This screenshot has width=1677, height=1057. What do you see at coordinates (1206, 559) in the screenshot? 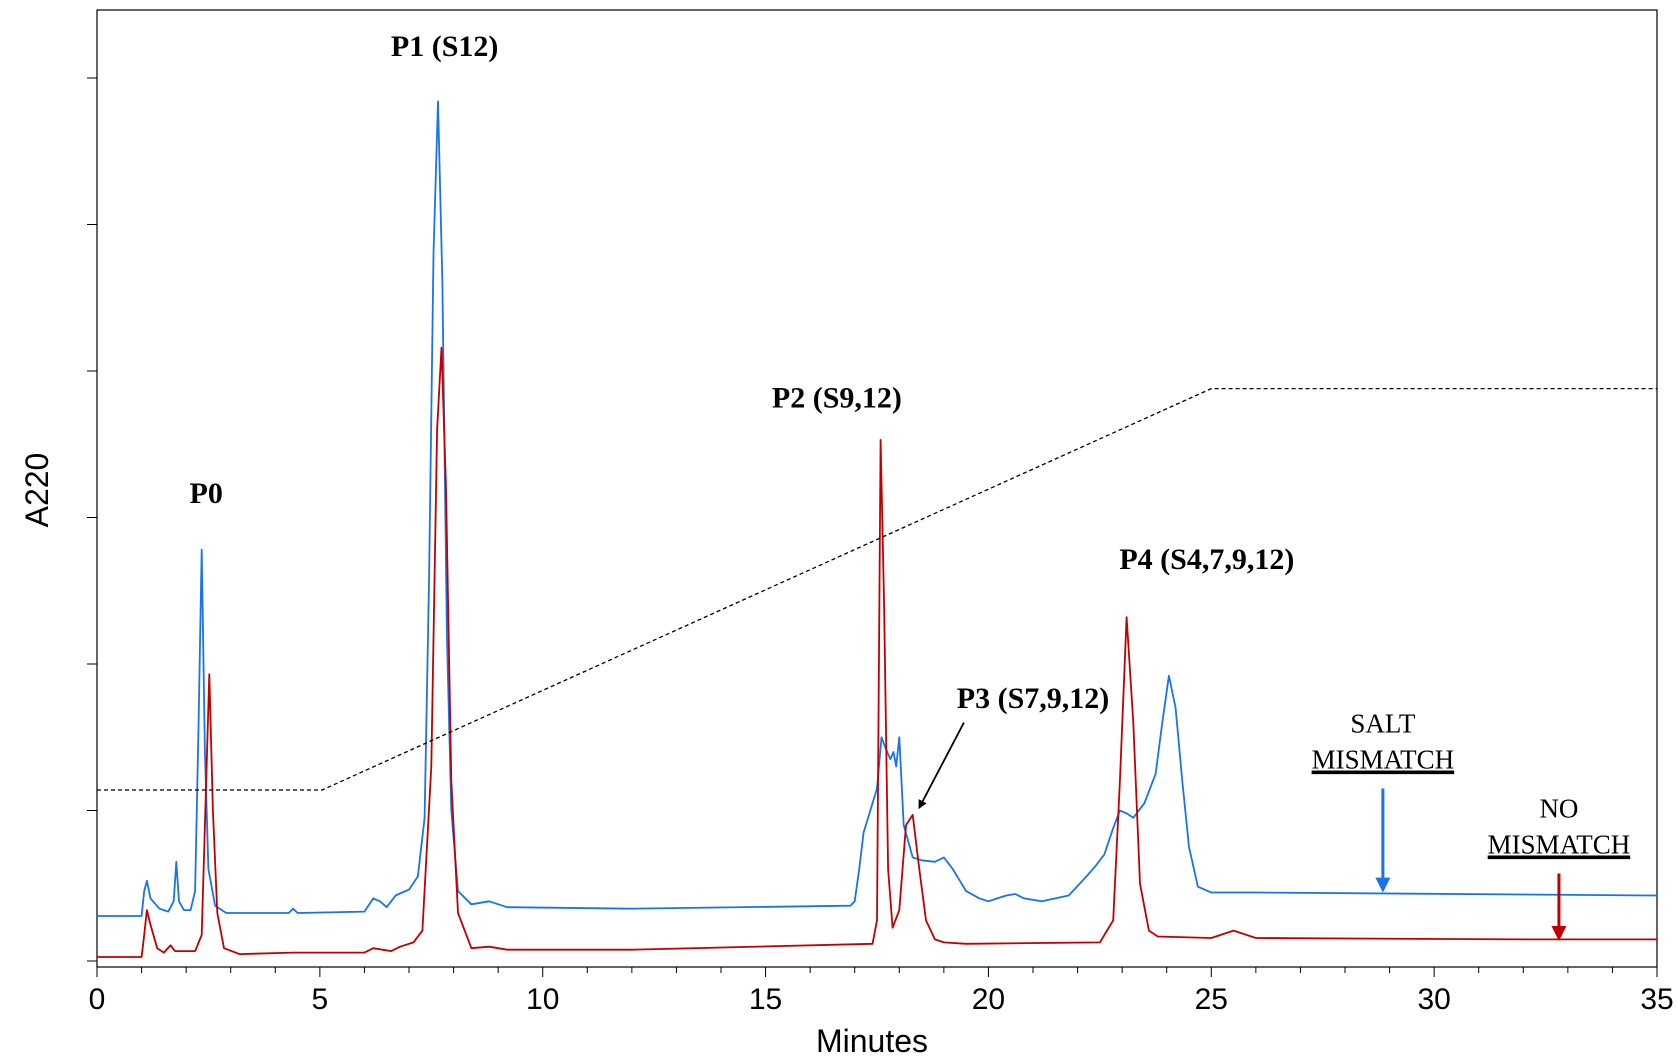
I see `peak-label: P4 (S4,7,9,12)` at bounding box center [1206, 559].